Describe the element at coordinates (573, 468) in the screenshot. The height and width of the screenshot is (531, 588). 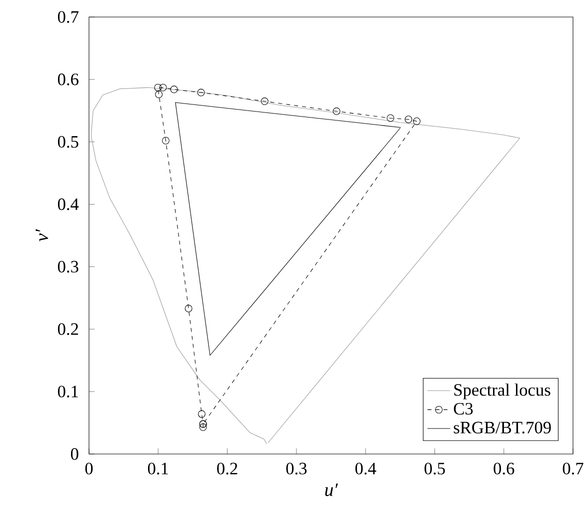
I see `x-tick-label: 0.7` at that location.